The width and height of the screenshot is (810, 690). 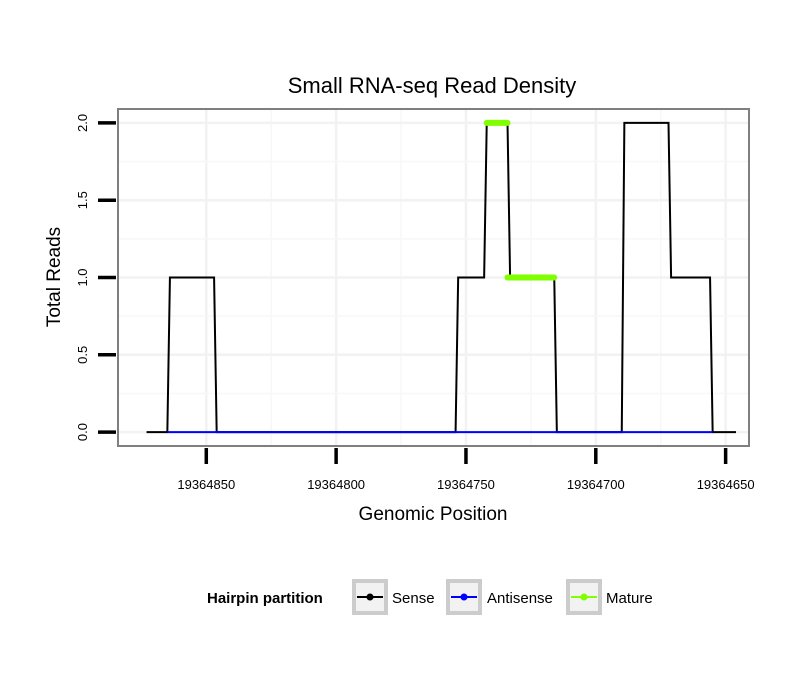 What do you see at coordinates (82, 200) in the screenshot?
I see `y-tick-label: 1.5` at bounding box center [82, 200].